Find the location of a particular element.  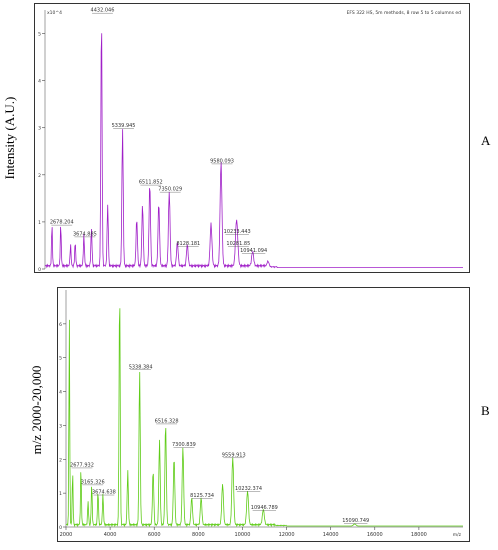

y-axis-label-b: m/z 2000-20,000 is located at coordinates (36, 410).